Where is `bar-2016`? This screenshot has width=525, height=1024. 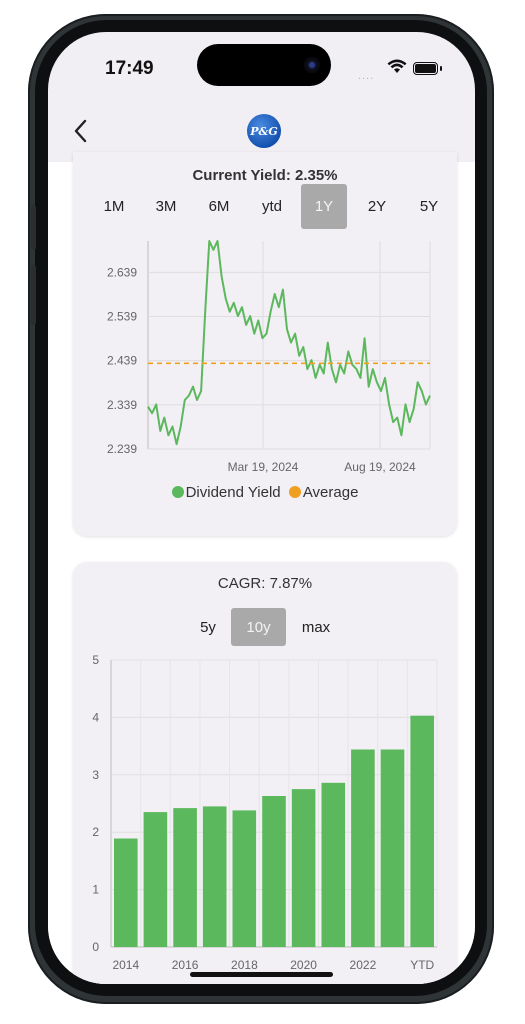 bar-2016 is located at coordinates (185, 877).